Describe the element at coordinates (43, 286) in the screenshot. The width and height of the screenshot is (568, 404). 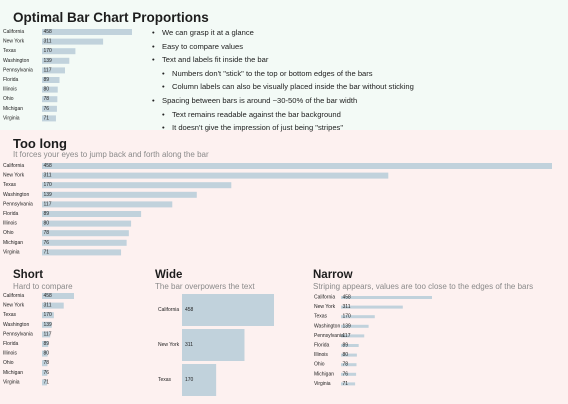
I see `short-subtitle: Hard to compare` at that location.